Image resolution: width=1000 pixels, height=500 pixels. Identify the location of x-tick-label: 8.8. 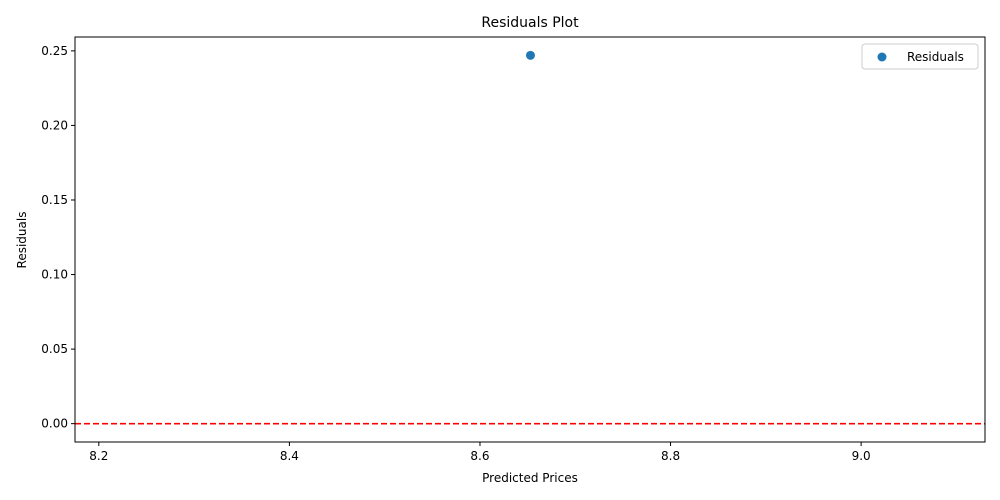
(670, 456).